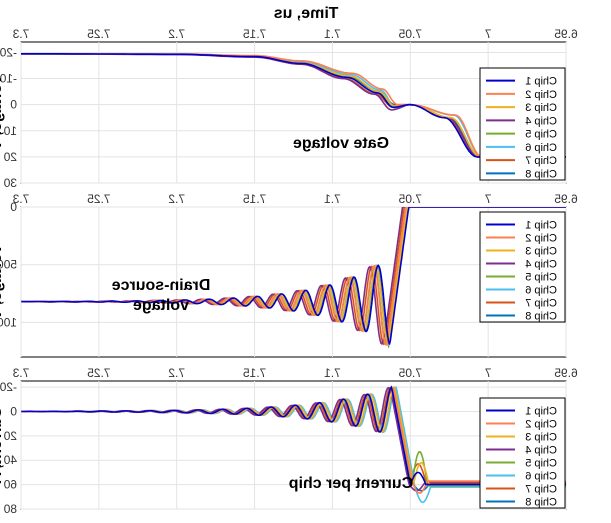 The image size is (611, 523). Describe the element at coordinates (351, 483) in the screenshot. I see `annotation-text: Current per chip` at that location.